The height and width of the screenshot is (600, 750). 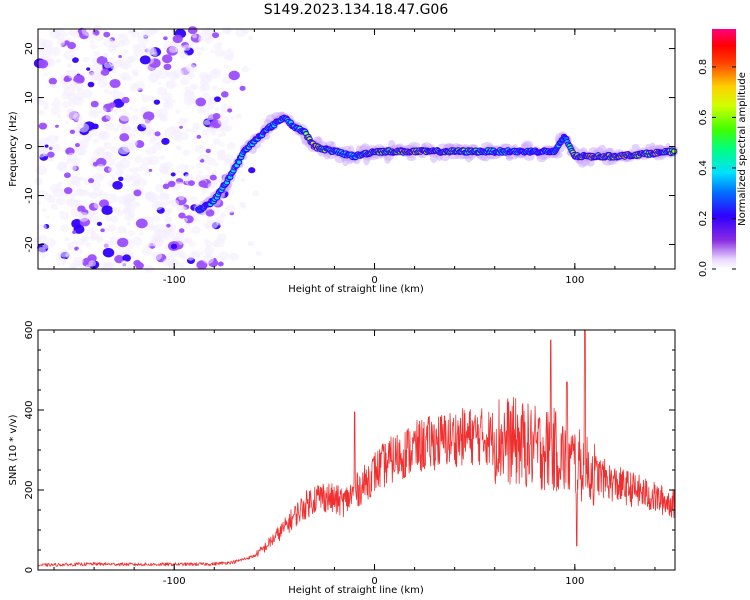 What do you see at coordinates (29, 146) in the screenshot?
I see `y-tick-label: 0` at bounding box center [29, 146].